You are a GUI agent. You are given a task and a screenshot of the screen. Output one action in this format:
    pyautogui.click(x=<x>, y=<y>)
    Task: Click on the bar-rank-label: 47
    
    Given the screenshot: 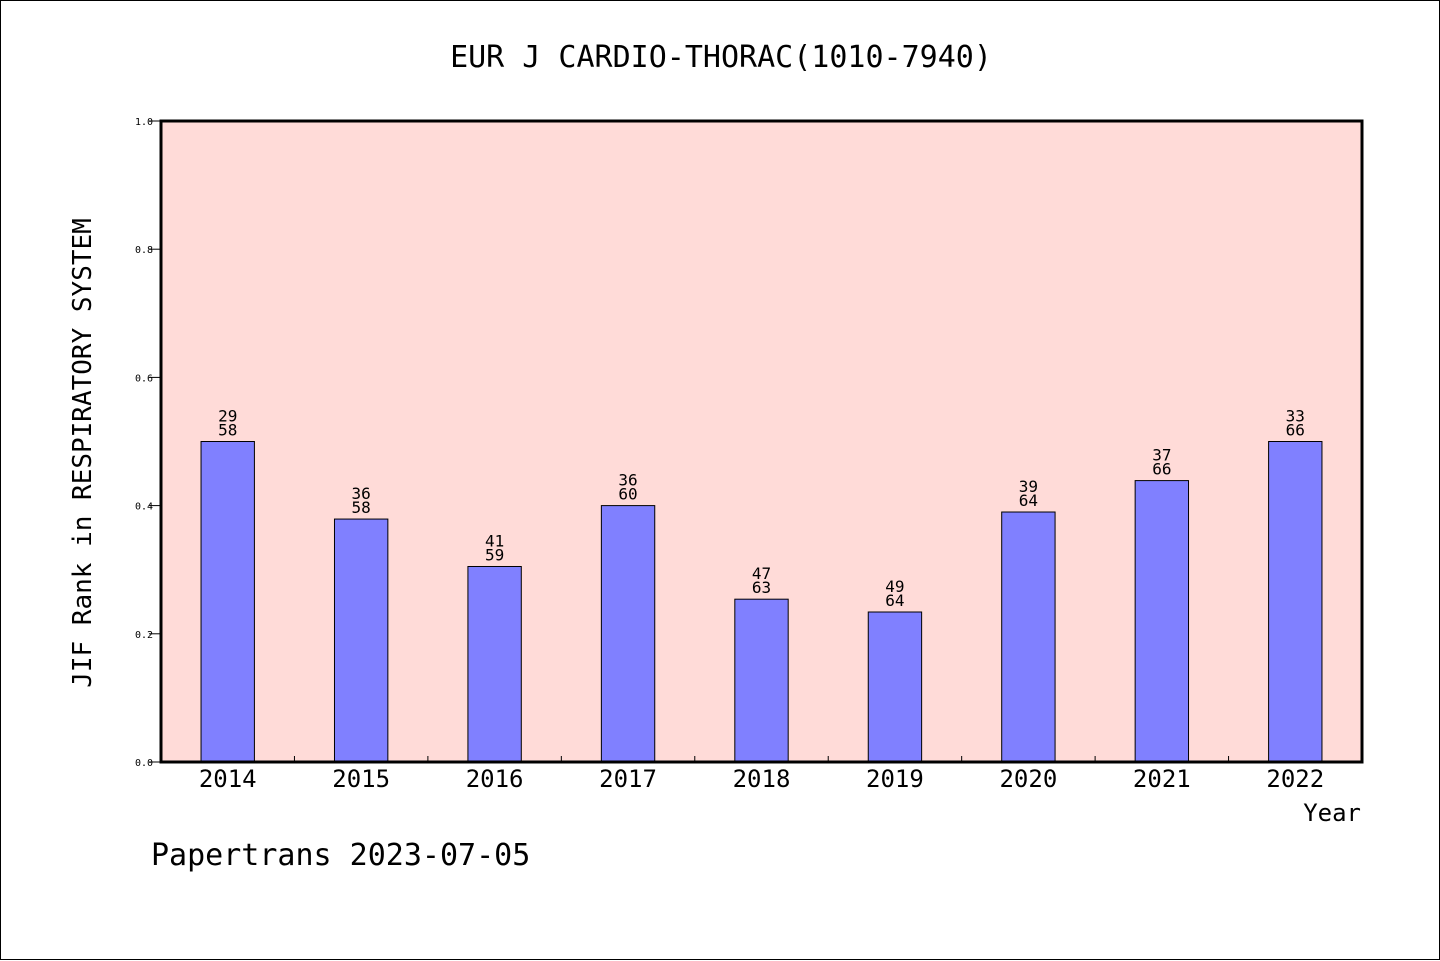 What is the action you would take?
    pyautogui.click(x=761, y=573)
    